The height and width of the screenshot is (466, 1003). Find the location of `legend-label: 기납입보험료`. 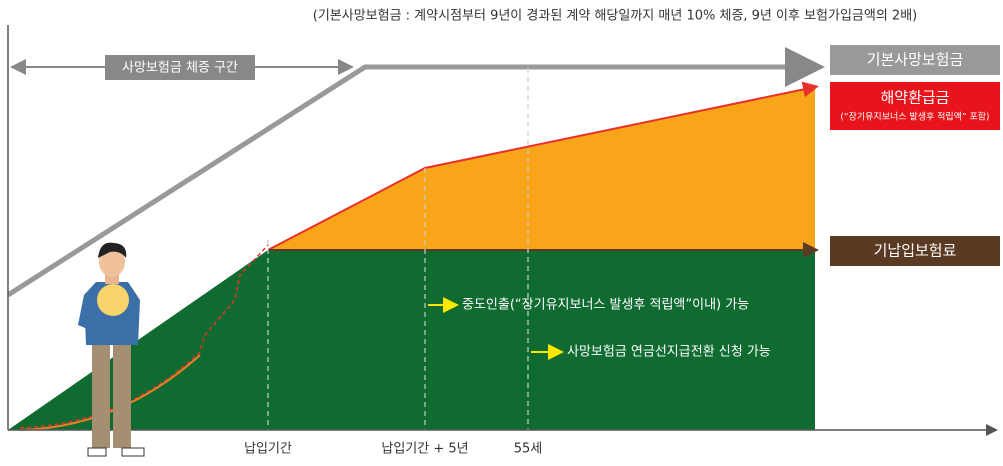

legend-label: 기납입보험료 is located at coordinates (915, 251).